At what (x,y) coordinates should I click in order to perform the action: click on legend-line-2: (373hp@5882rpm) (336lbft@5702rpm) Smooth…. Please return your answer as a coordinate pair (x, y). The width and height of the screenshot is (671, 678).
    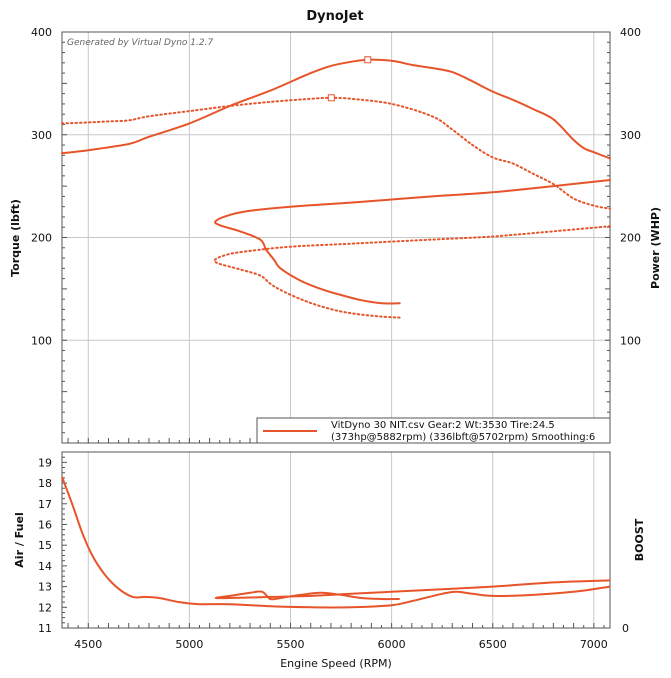
    Looking at the image, I should click on (463, 437).